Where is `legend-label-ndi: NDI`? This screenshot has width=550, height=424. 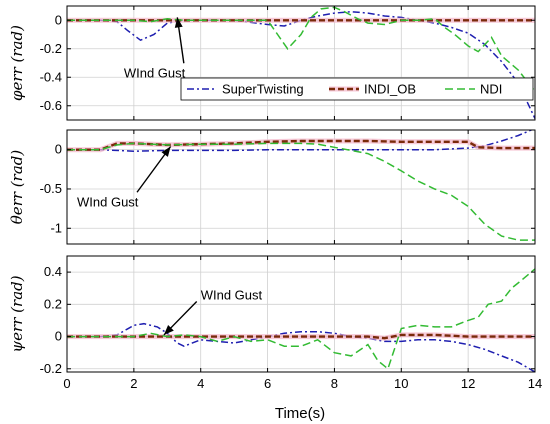 legend-label-ndi: NDI is located at coordinates (491, 89).